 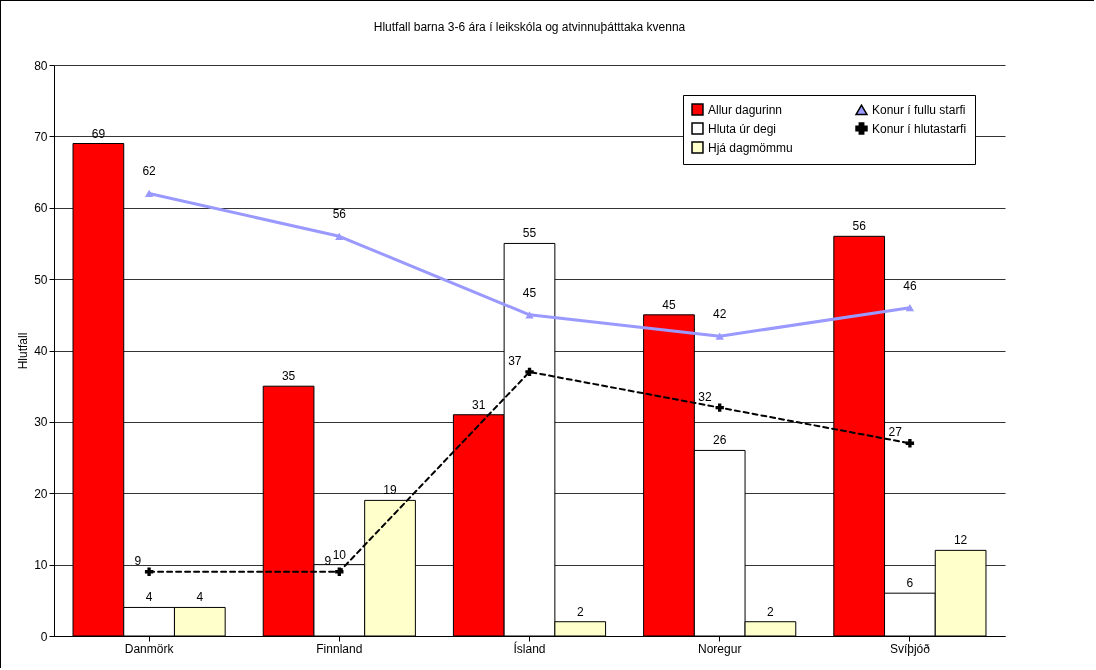 What do you see at coordinates (41, 208) in the screenshot?
I see `y-tick-label: 60` at bounding box center [41, 208].